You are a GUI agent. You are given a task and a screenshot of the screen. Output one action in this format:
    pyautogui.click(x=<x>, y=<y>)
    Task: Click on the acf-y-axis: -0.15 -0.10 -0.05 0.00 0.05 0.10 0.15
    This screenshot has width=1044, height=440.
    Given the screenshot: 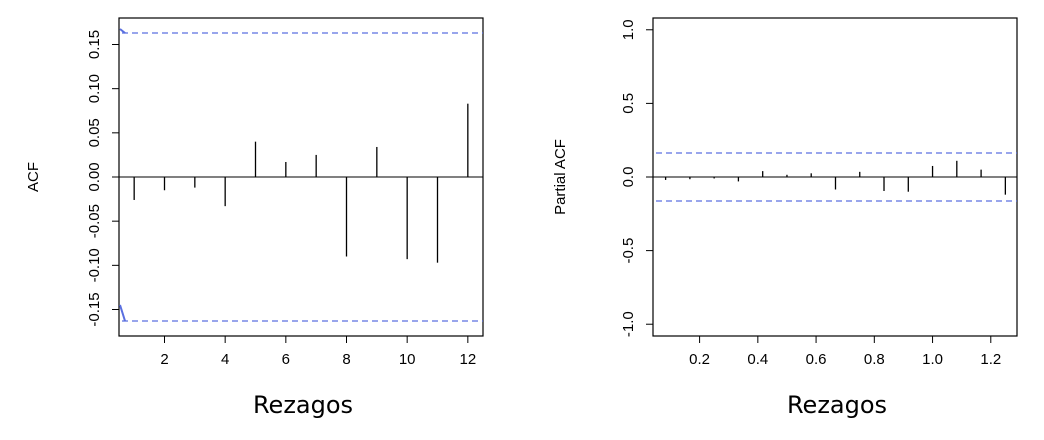 What is the action you would take?
    pyautogui.click(x=102, y=178)
    